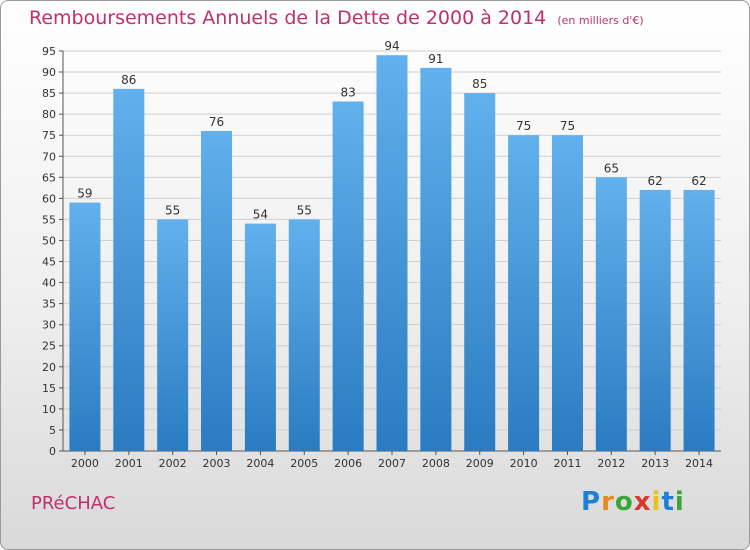 The height and width of the screenshot is (550, 750). What do you see at coordinates (436, 463) in the screenshot?
I see `x-tick-label: 2008` at bounding box center [436, 463].